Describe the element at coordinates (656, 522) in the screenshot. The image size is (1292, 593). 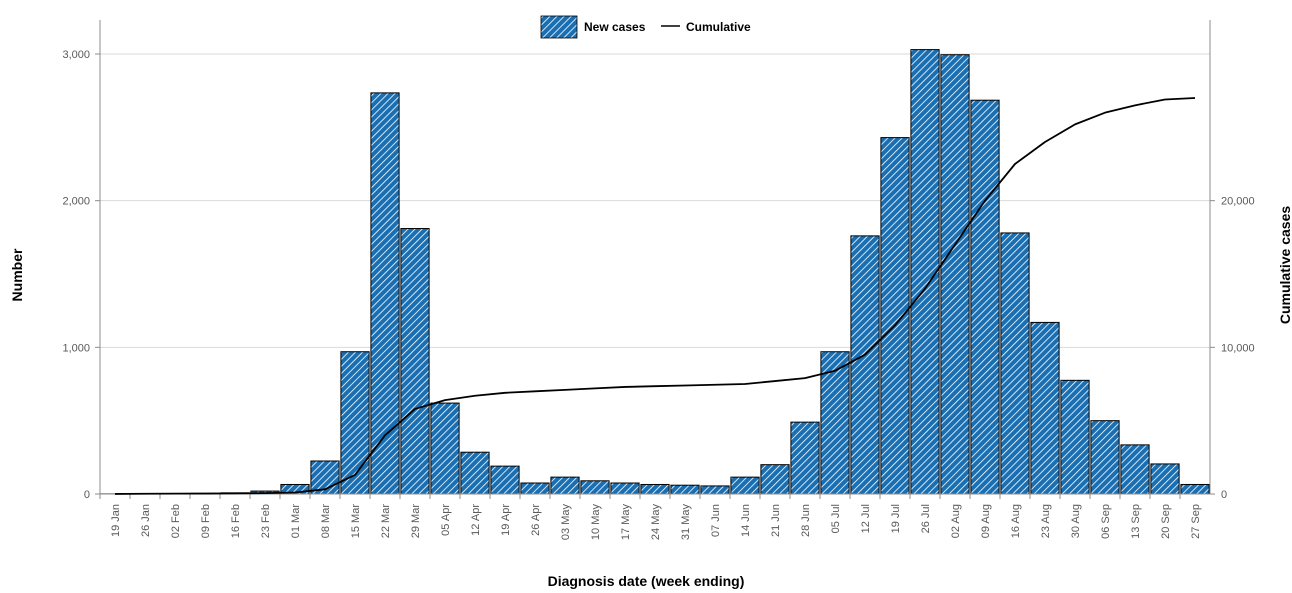
I see `x-tick-label: 24 May` at that location.